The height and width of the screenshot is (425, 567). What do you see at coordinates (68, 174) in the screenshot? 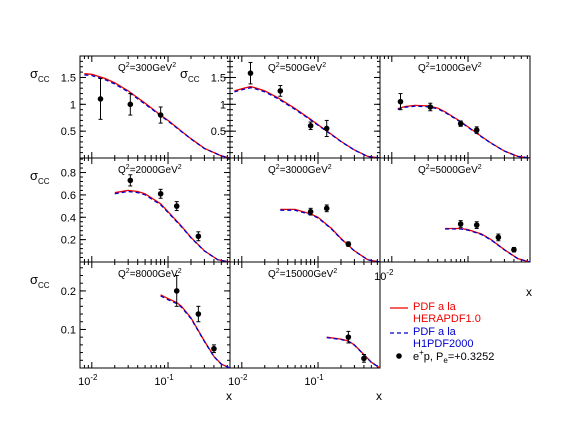
I see `y-tick-label: 0.8` at bounding box center [68, 174].